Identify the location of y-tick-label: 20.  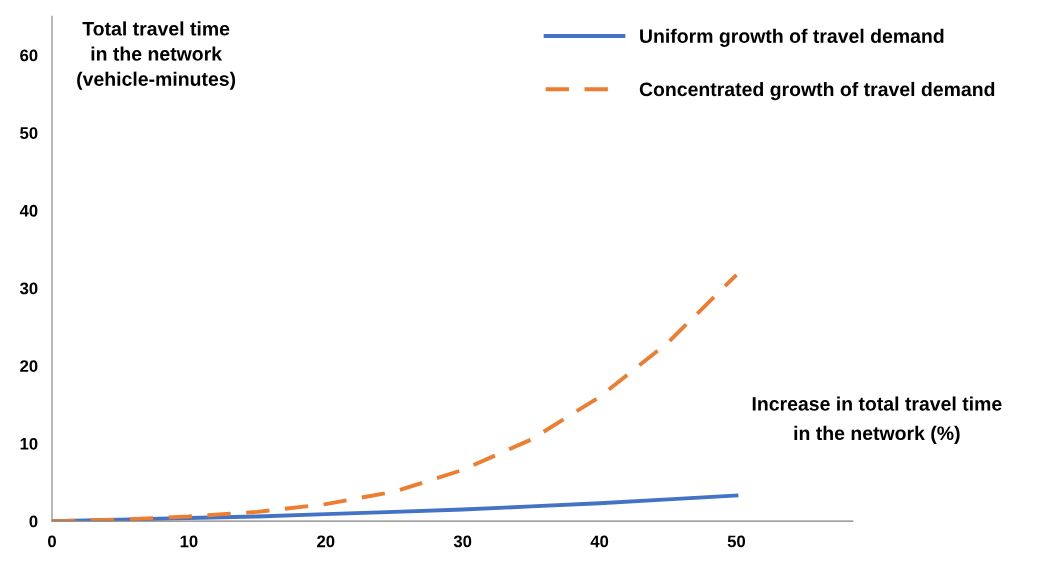
(29, 366).